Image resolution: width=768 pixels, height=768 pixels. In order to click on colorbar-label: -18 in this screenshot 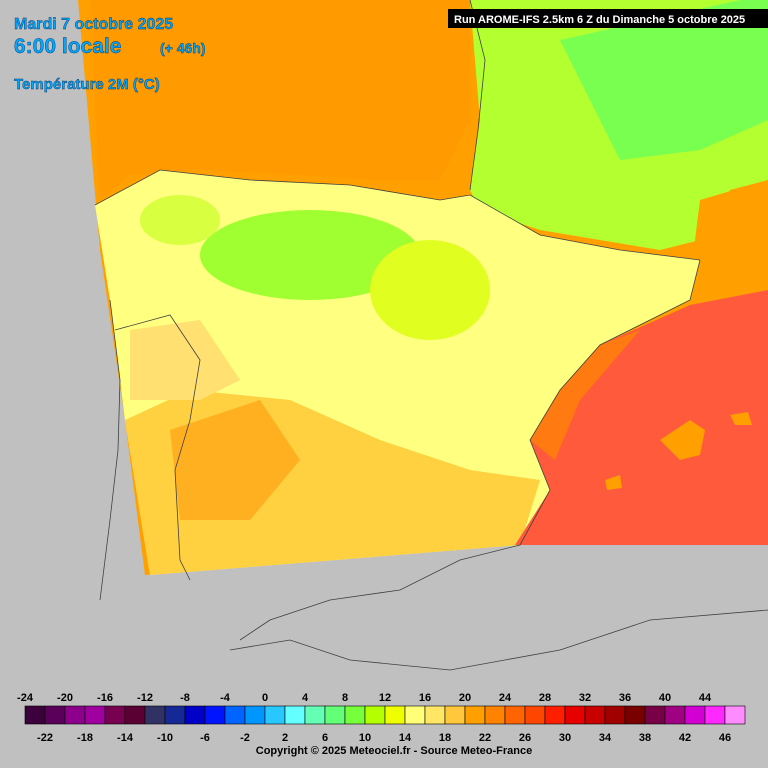, I will do `click(85, 738)`.